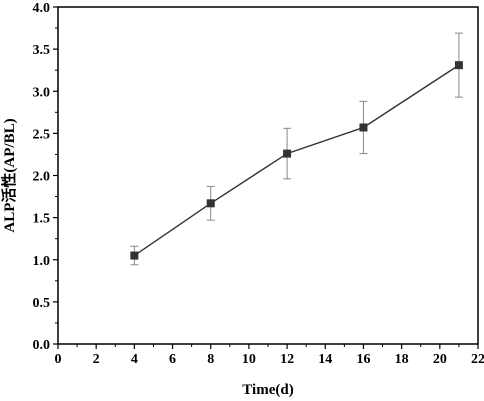 The width and height of the screenshot is (484, 401). I want to click on x-tick-label: 22, so click(477, 359).